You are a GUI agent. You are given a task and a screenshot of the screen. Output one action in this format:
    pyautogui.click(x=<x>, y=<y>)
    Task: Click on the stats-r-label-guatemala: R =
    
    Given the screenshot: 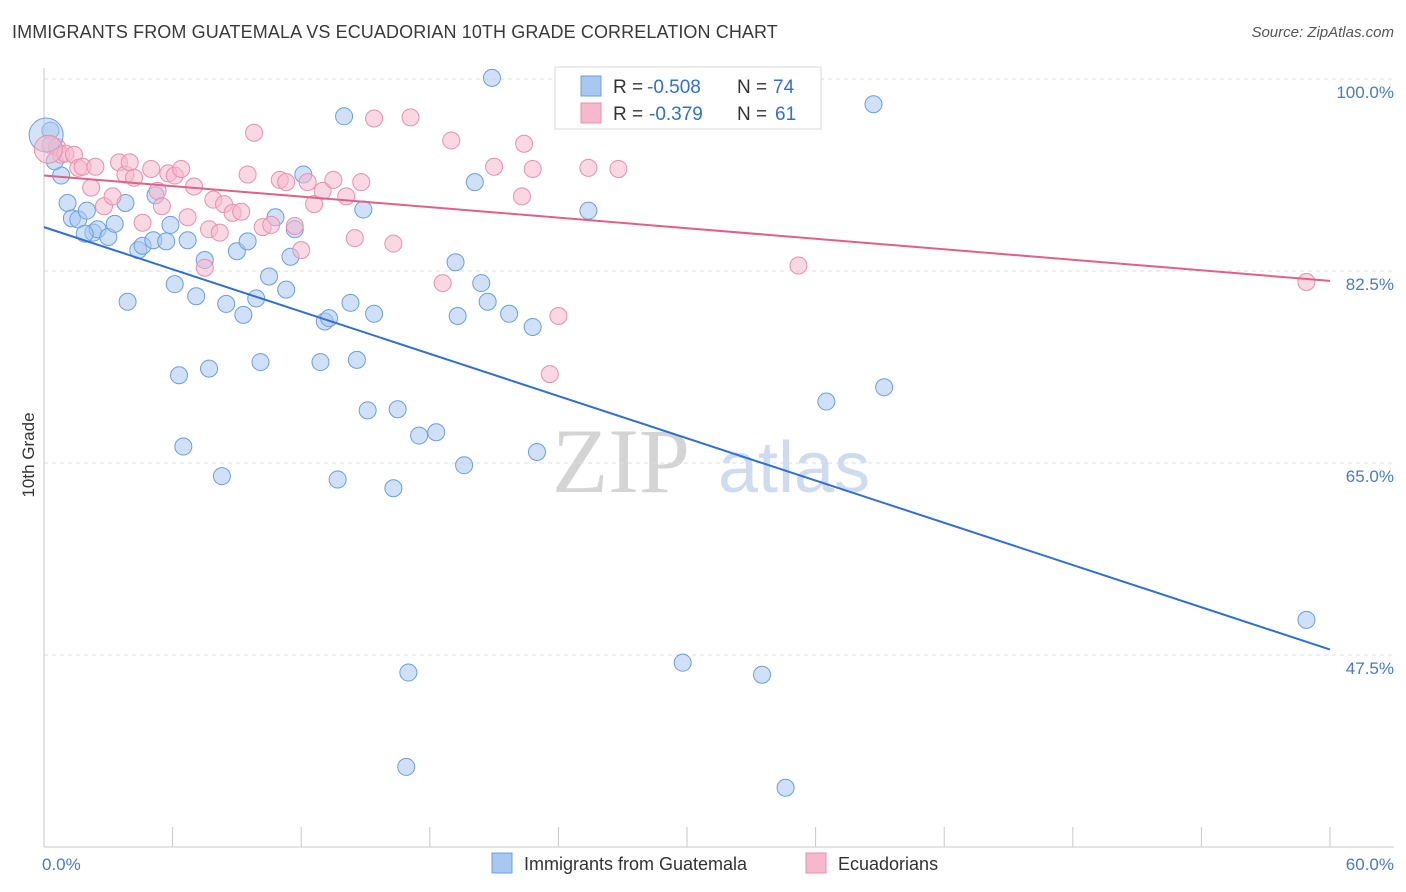 What is the action you would take?
    pyautogui.click(x=628, y=87)
    